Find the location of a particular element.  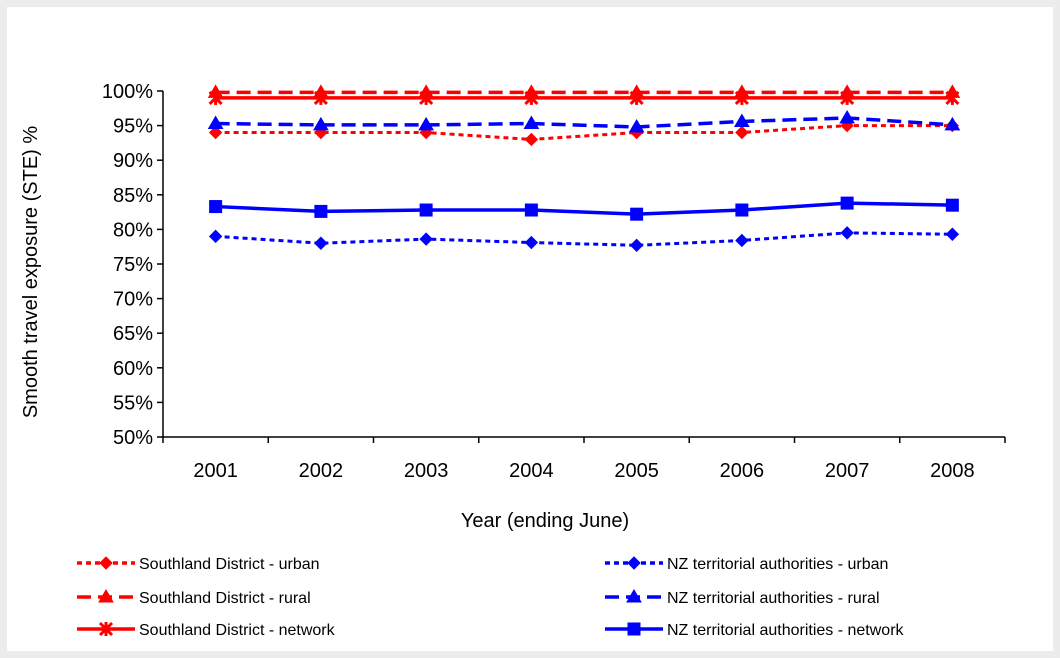

y-axis-title: Smooth travel exposure (STE) % is located at coordinates (31, 272).